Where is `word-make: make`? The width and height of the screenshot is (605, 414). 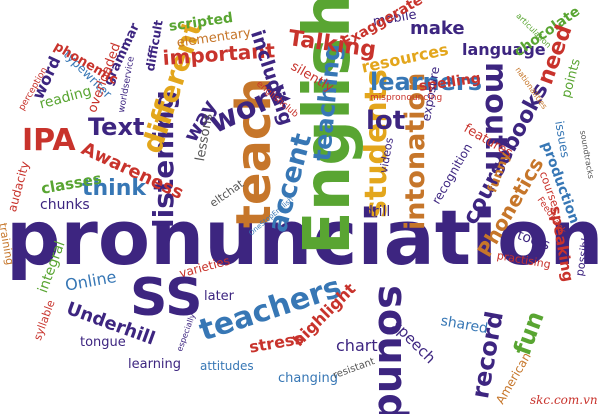 word-make: make is located at coordinates (437, 28).